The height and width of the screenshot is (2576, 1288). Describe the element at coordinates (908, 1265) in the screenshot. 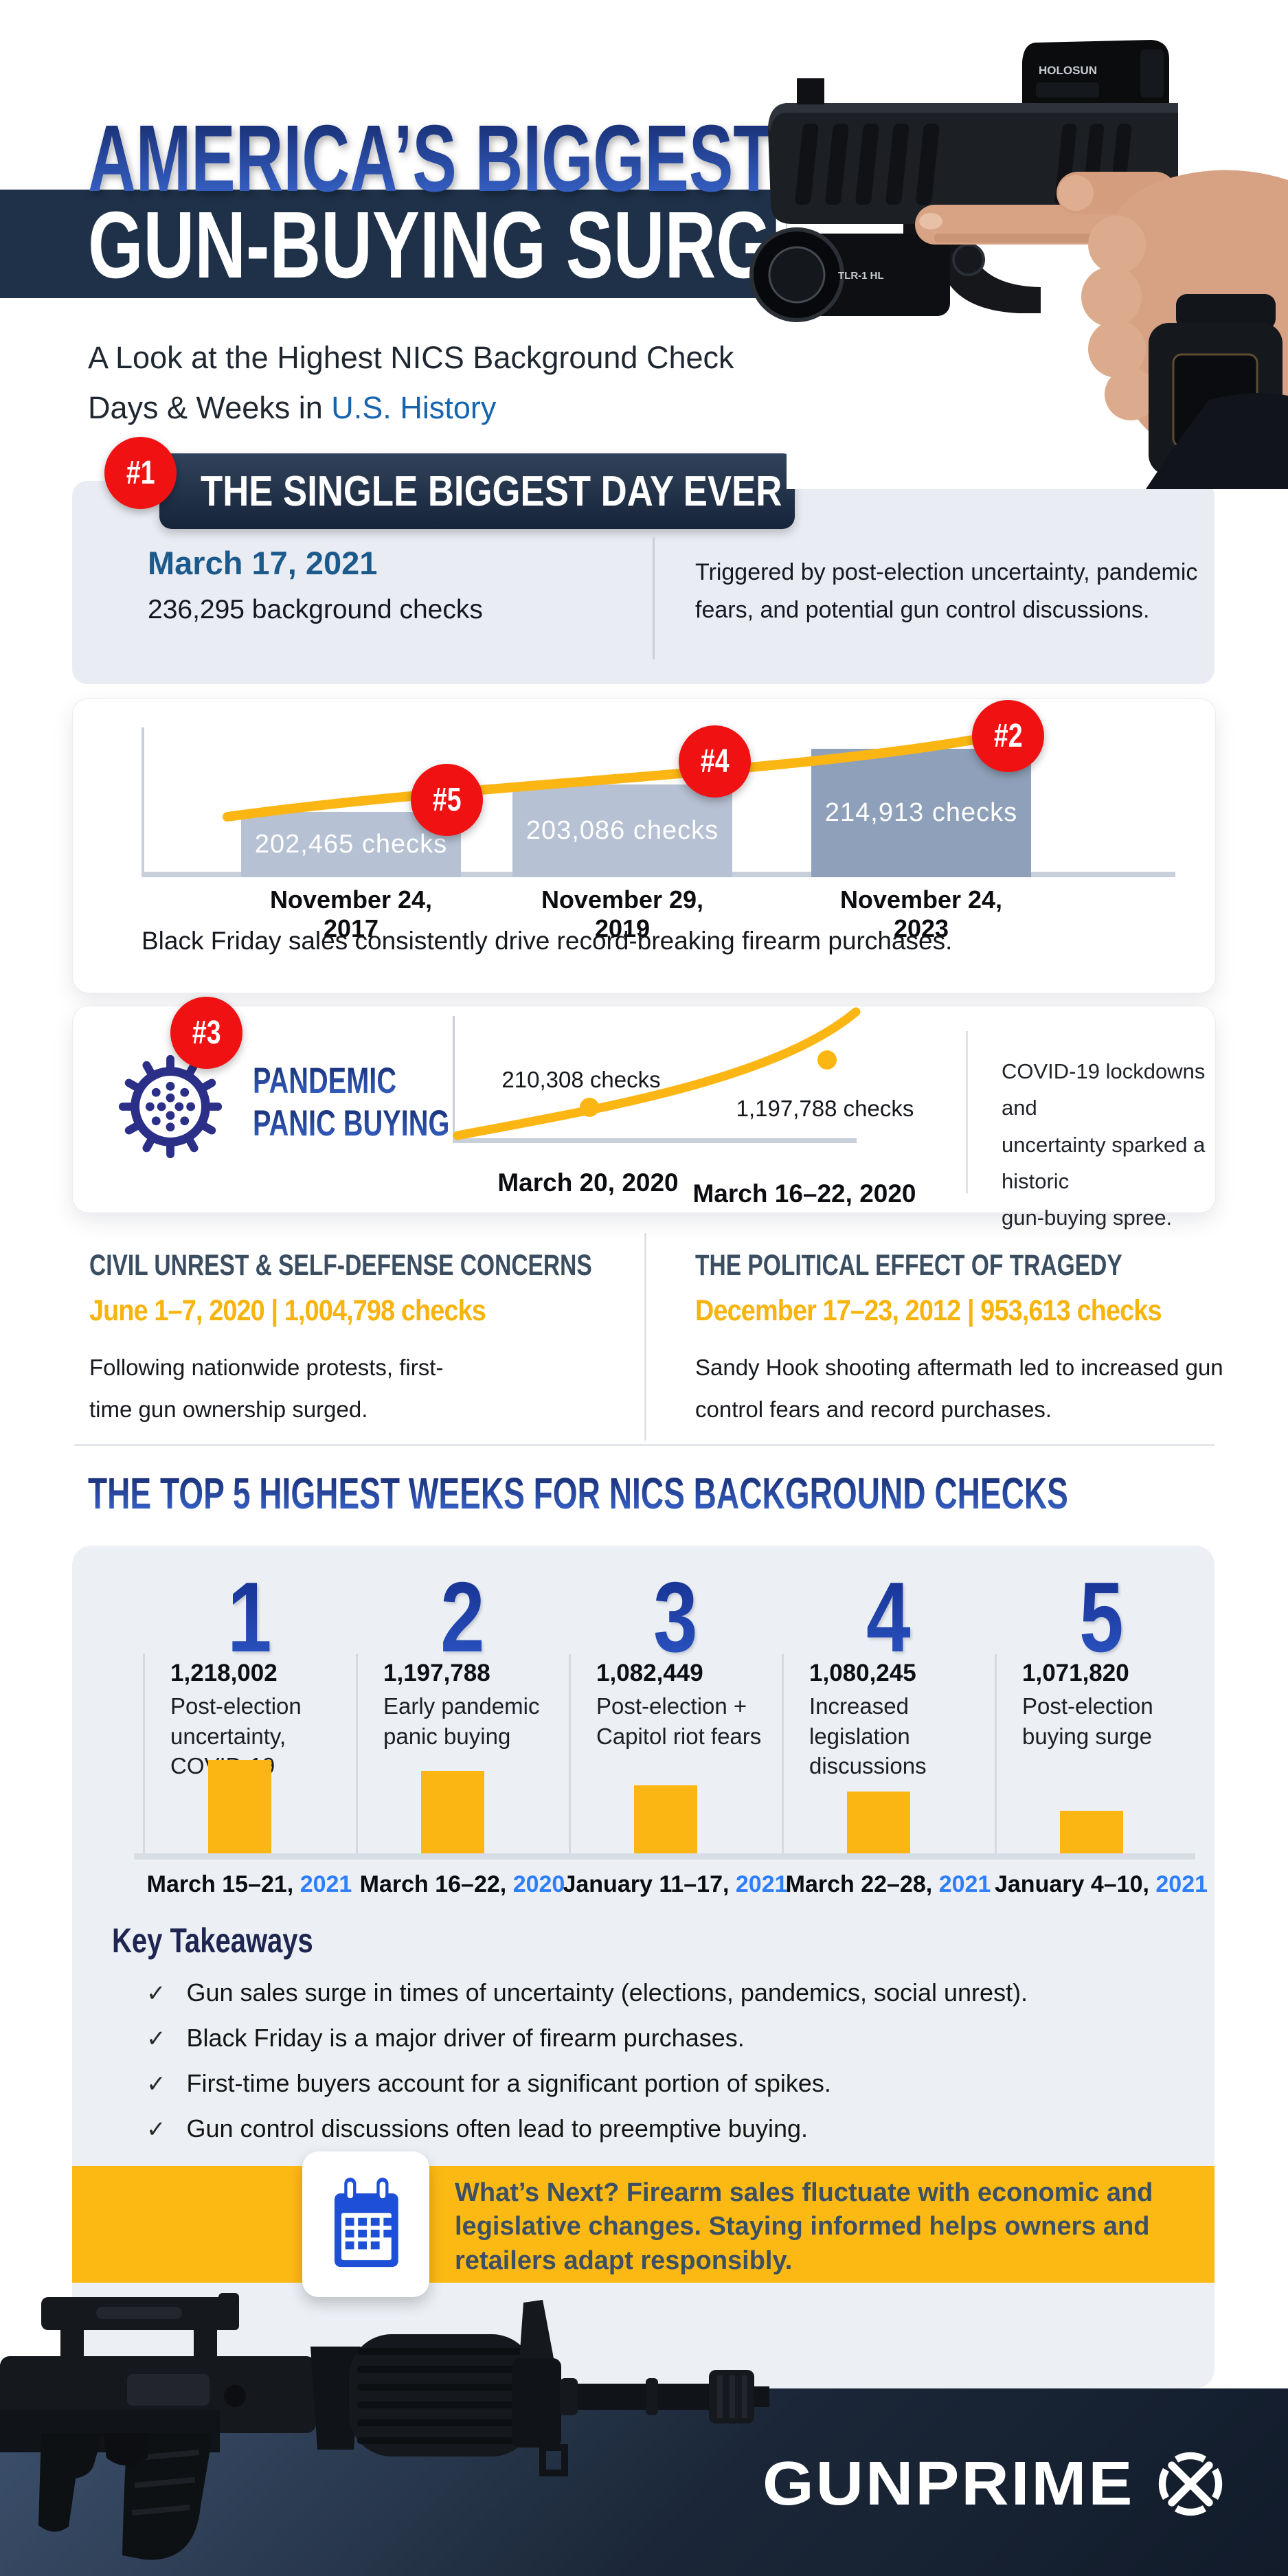

I see `tragedy-title: THE POLITICAL EFFECT OF TRAGEDY` at that location.